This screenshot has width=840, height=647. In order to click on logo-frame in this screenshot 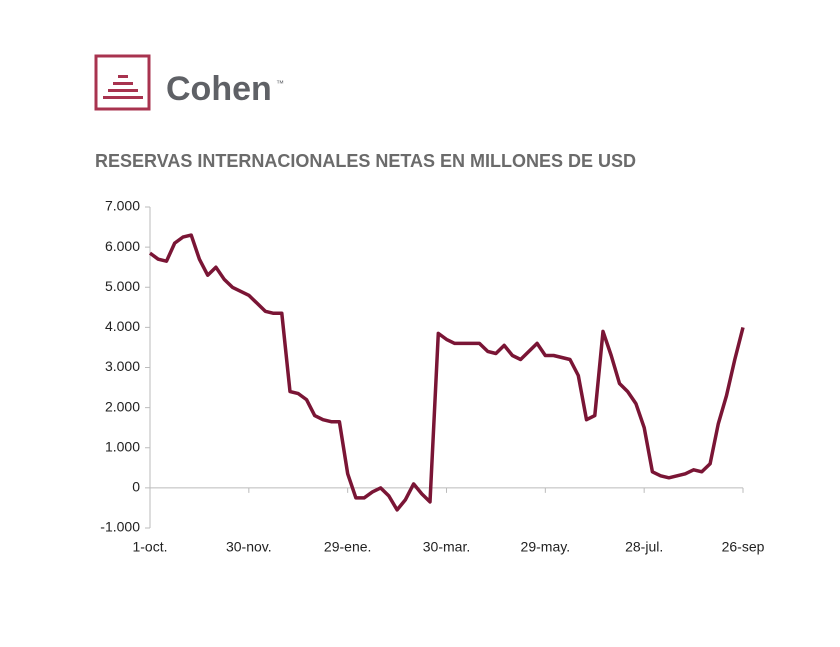, I will do `click(122, 82)`.